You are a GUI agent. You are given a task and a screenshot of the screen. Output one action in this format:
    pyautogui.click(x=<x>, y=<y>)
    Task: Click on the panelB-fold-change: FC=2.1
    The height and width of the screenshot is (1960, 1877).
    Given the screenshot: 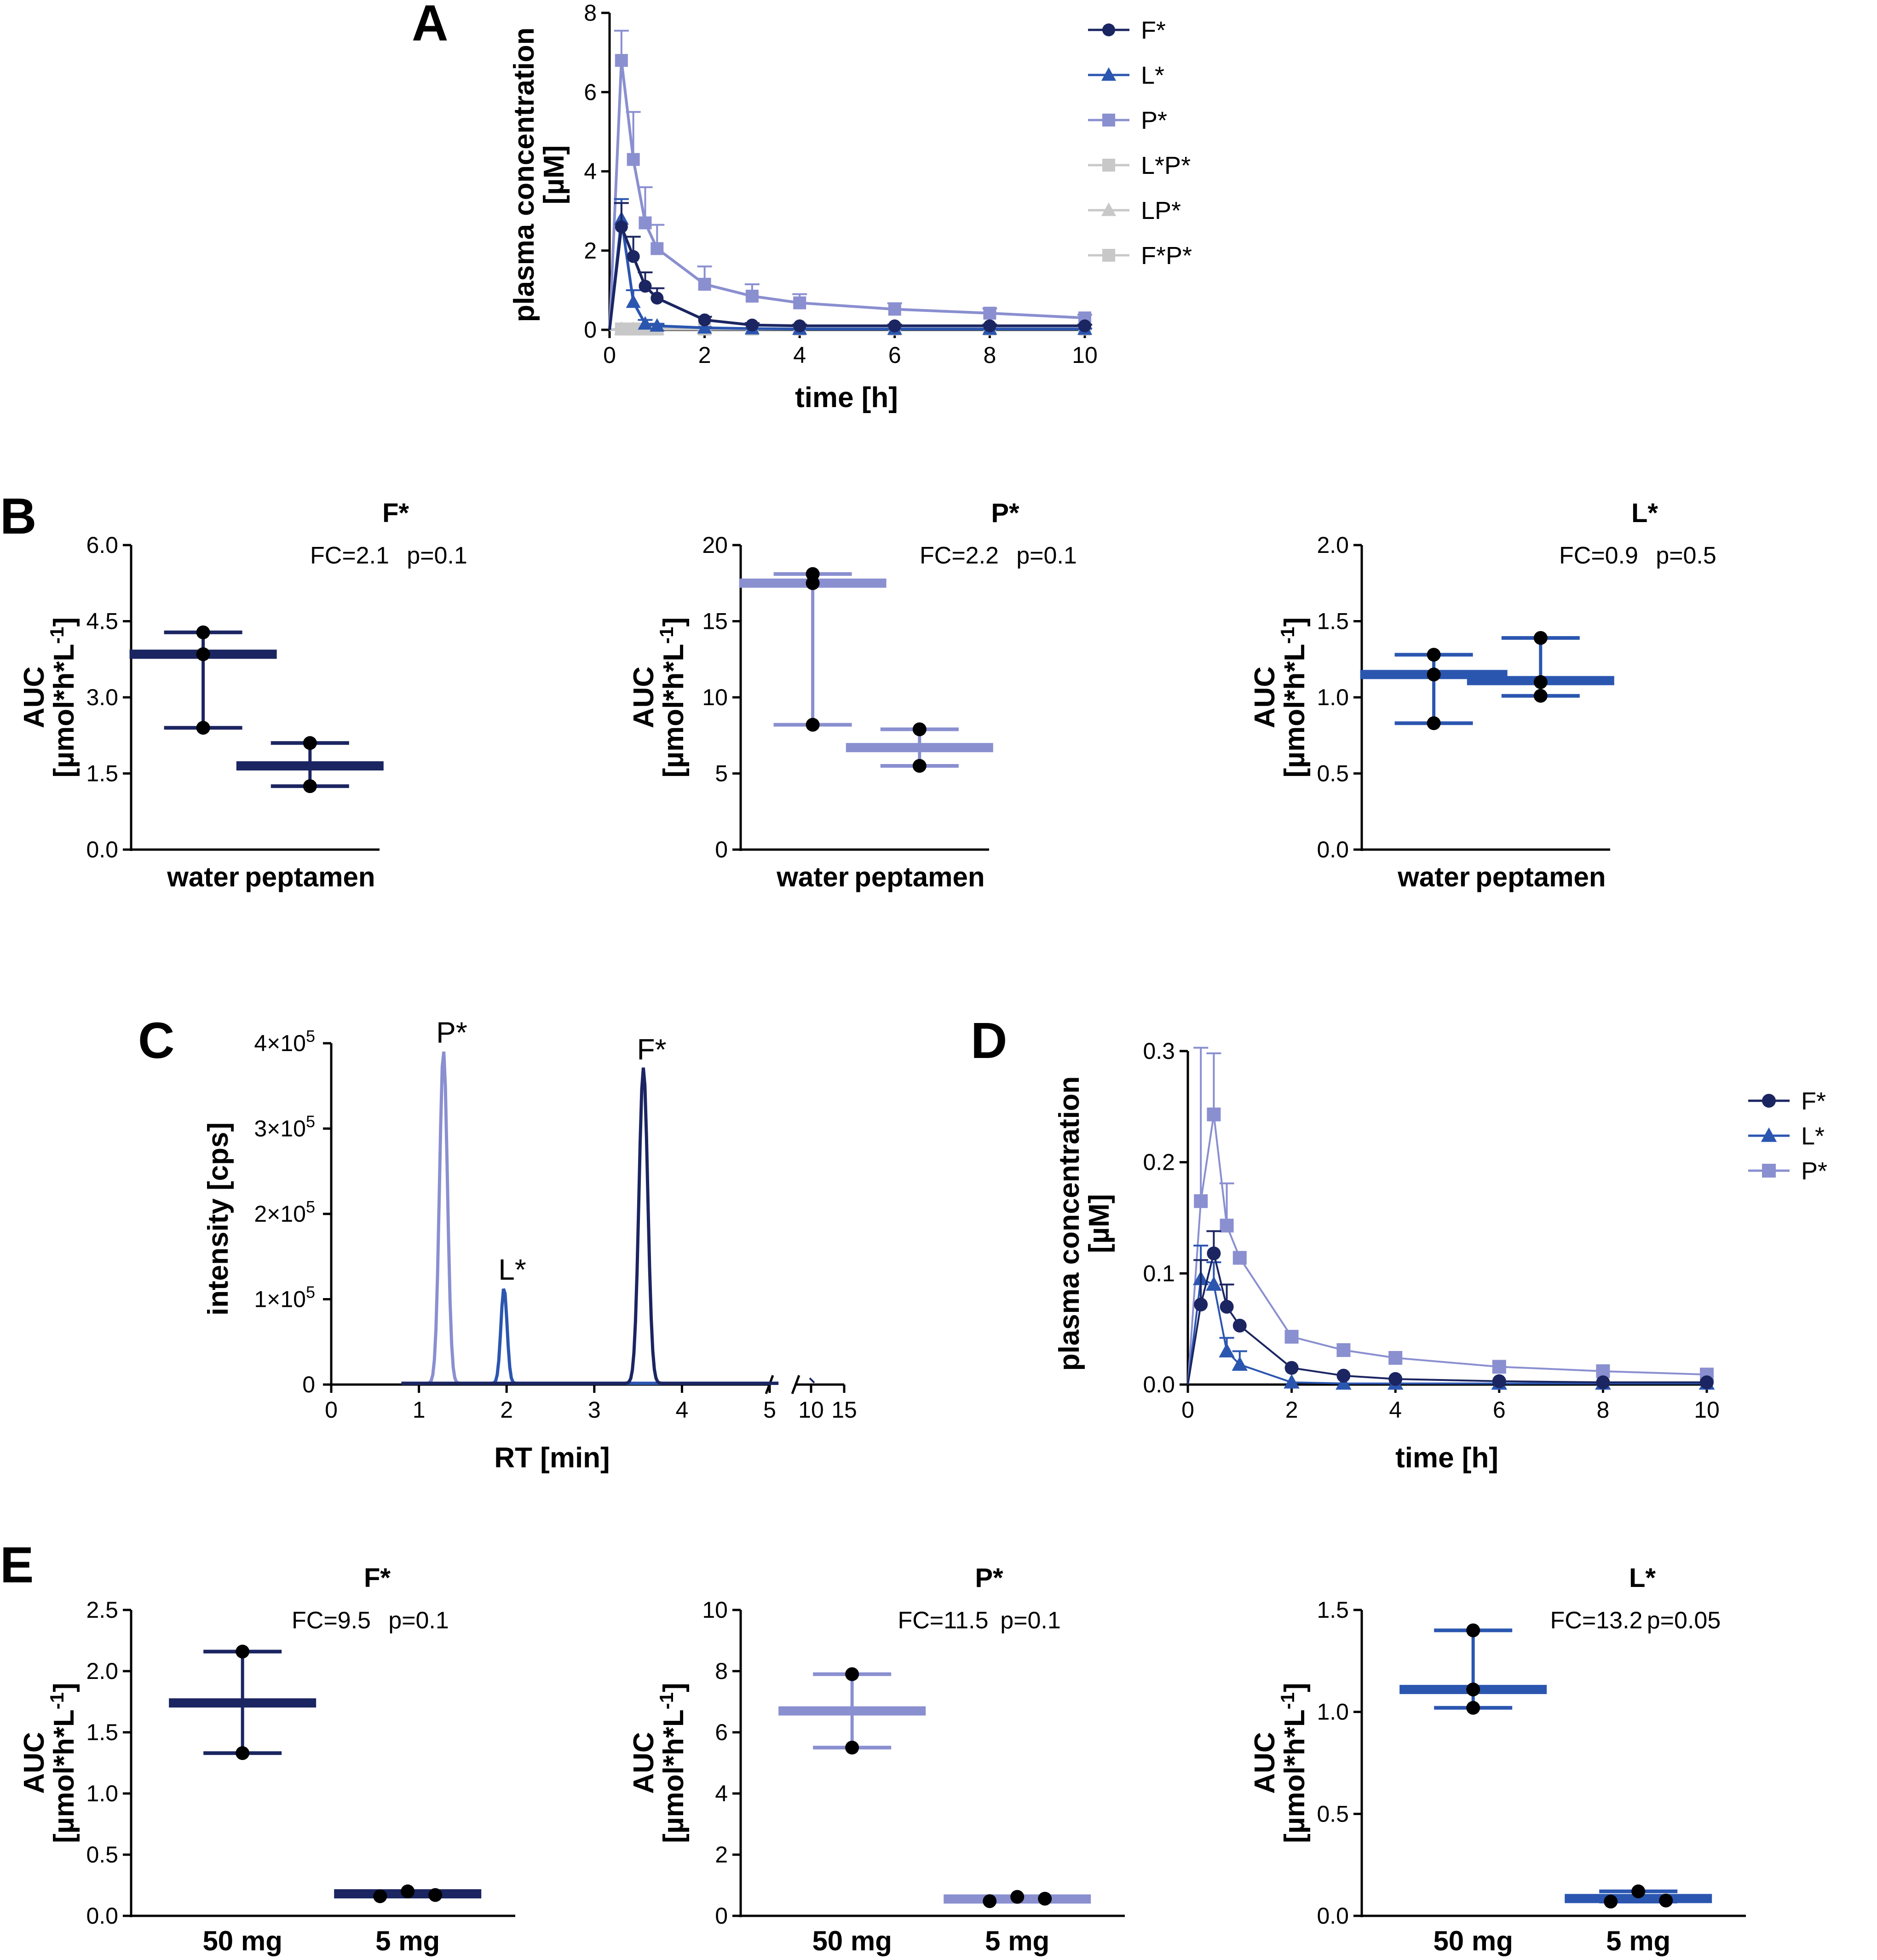 What is the action you would take?
    pyautogui.click(x=349, y=555)
    